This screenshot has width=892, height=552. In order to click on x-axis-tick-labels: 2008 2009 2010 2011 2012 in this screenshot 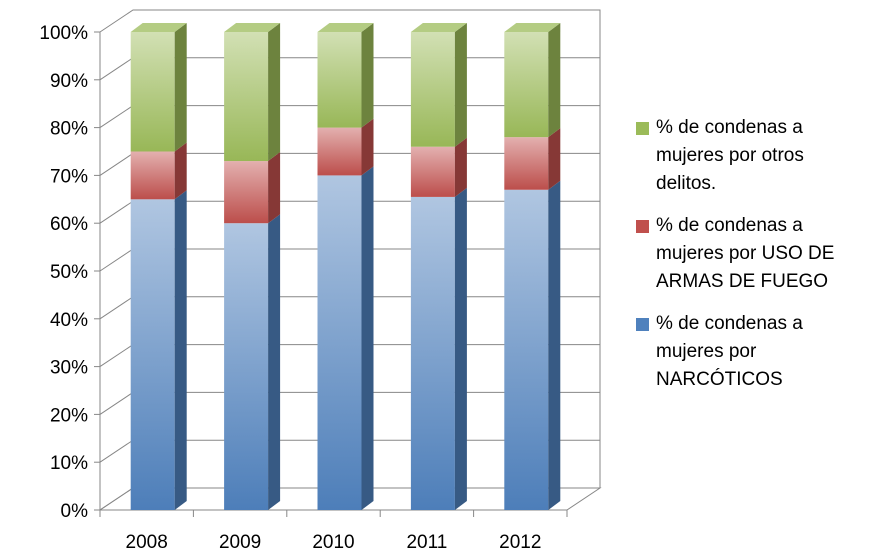, I will do `click(334, 542)`.